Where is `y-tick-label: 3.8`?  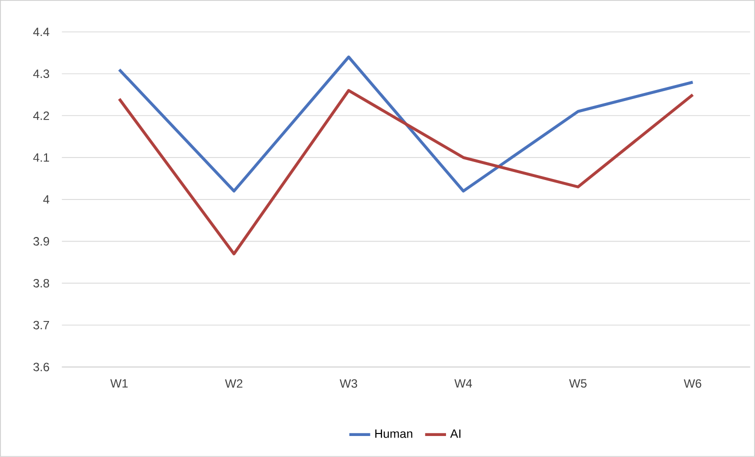
y-tick-label: 3.8 is located at coordinates (41, 283).